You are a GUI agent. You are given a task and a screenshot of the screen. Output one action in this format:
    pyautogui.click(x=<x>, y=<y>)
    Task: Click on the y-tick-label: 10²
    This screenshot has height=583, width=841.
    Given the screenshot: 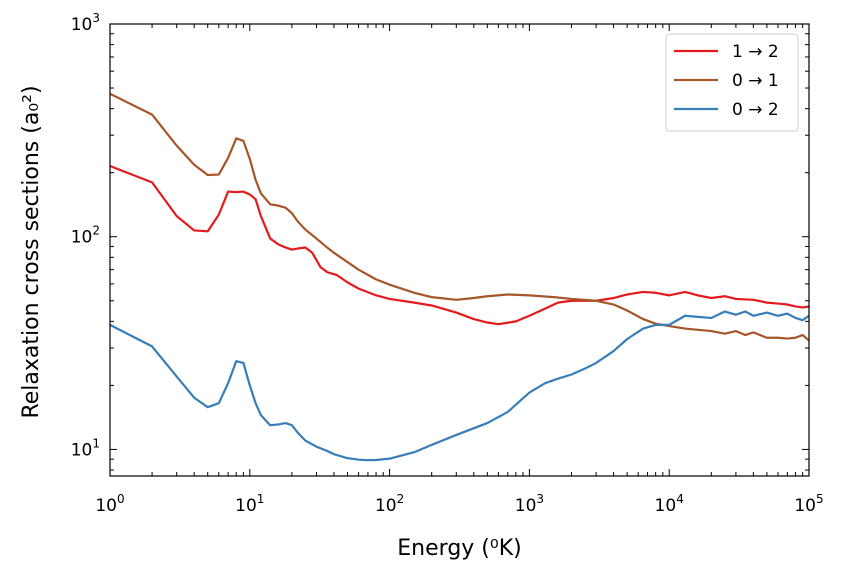 What is the action you would take?
    pyautogui.click(x=85, y=236)
    